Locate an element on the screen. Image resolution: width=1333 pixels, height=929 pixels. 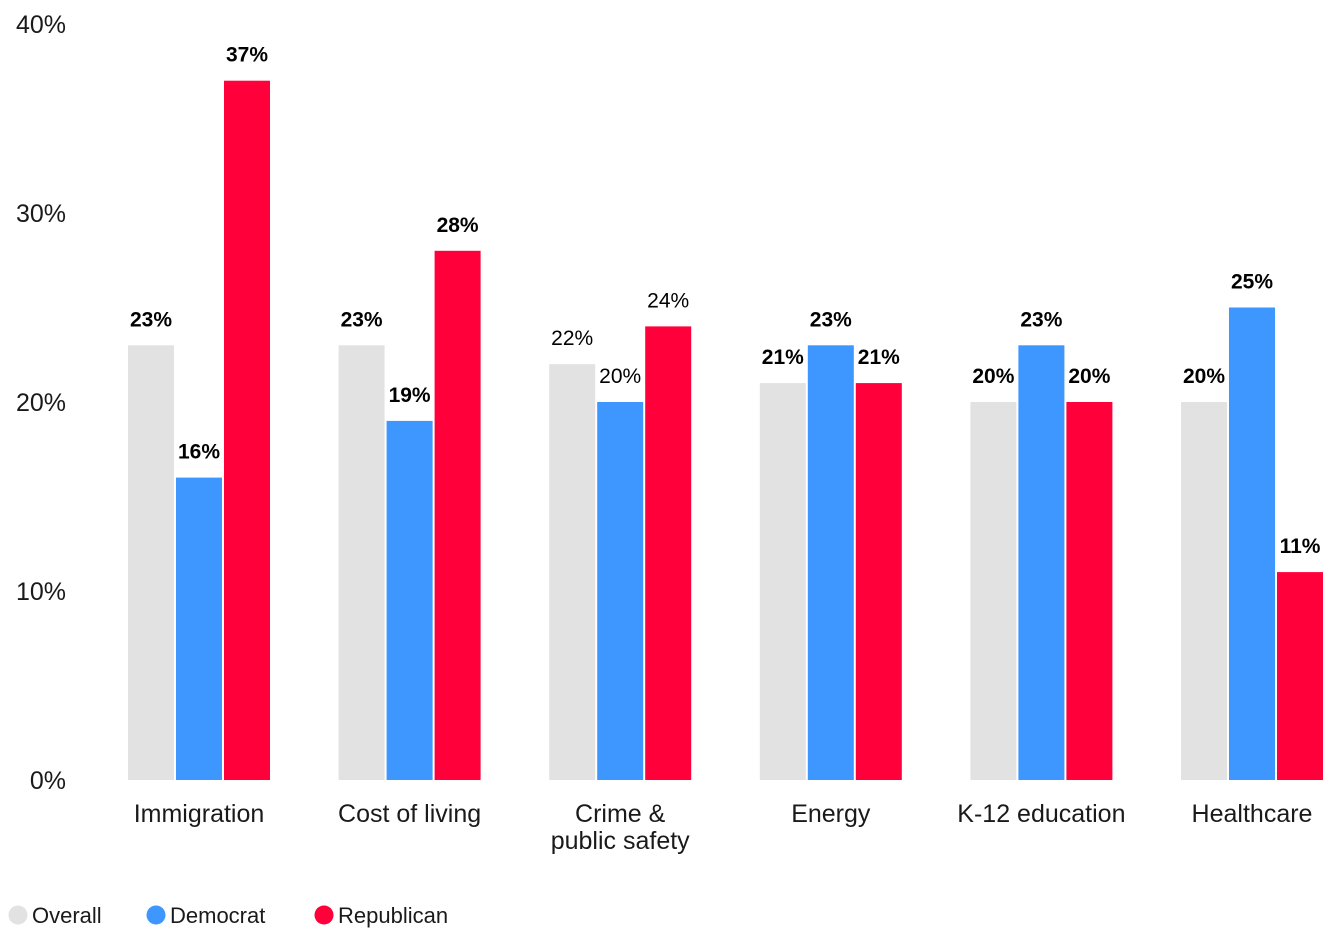
legend-label: Overall is located at coordinates (67, 915).